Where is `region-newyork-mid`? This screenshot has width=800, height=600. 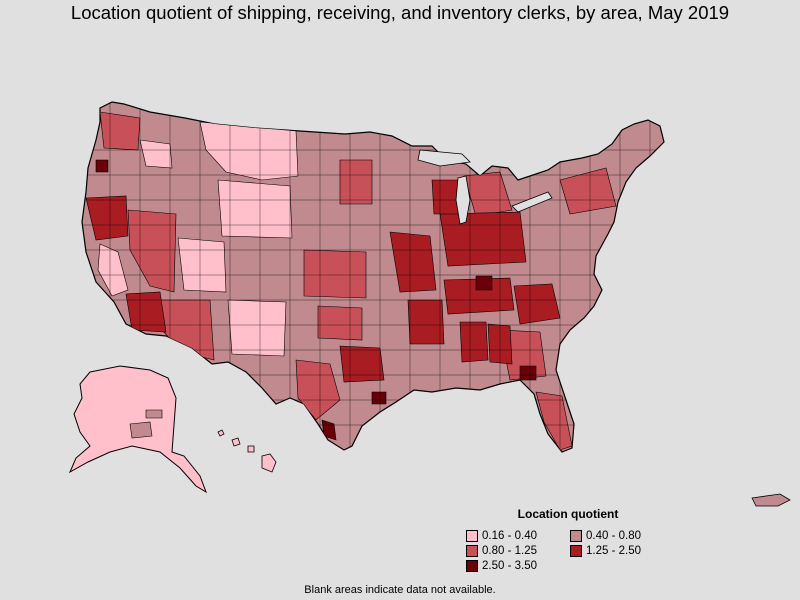
region-newyork-mid is located at coordinates (588, 191).